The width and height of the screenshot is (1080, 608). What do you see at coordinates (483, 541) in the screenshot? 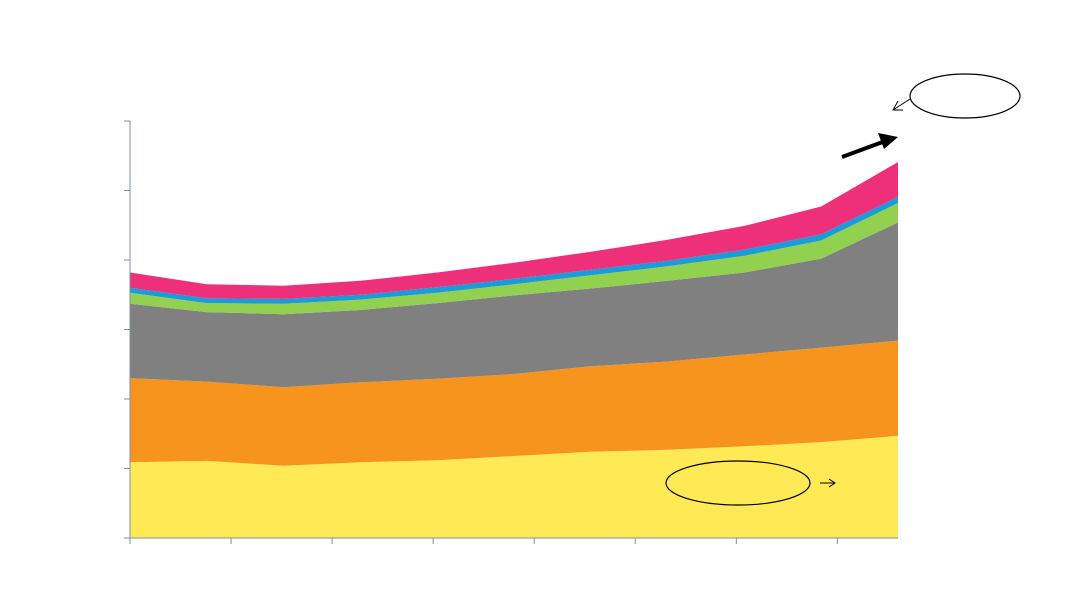
I see `x-ticks` at bounding box center [483, 541].